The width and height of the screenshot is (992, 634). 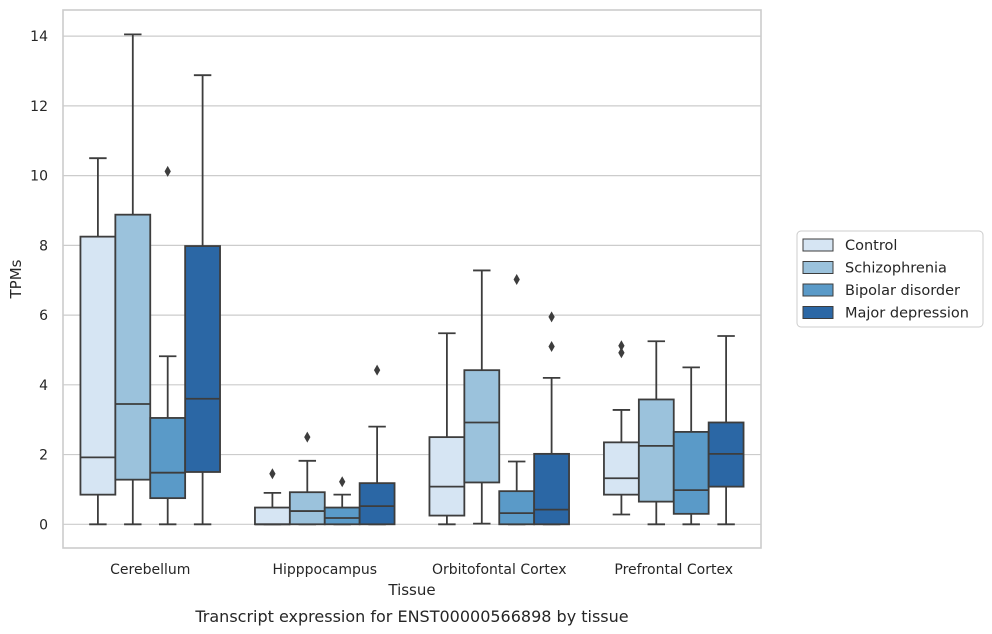 I want to click on y-tick-label: 12, so click(x=39, y=107).